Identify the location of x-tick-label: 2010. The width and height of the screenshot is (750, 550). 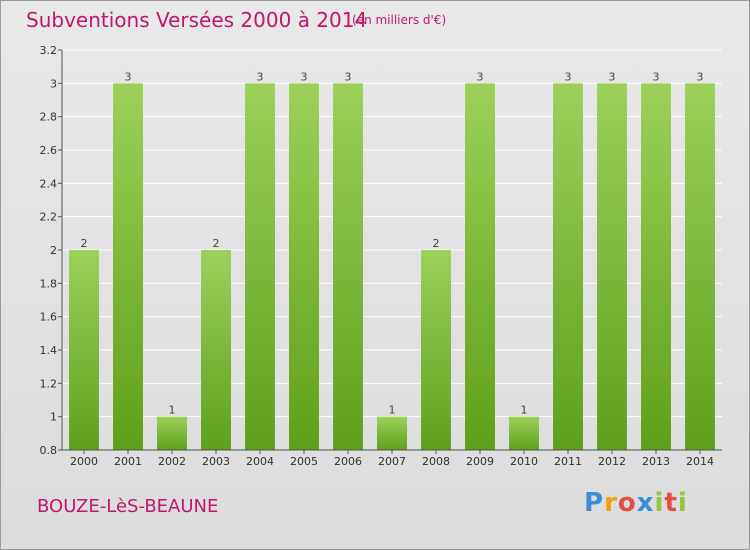
(524, 461).